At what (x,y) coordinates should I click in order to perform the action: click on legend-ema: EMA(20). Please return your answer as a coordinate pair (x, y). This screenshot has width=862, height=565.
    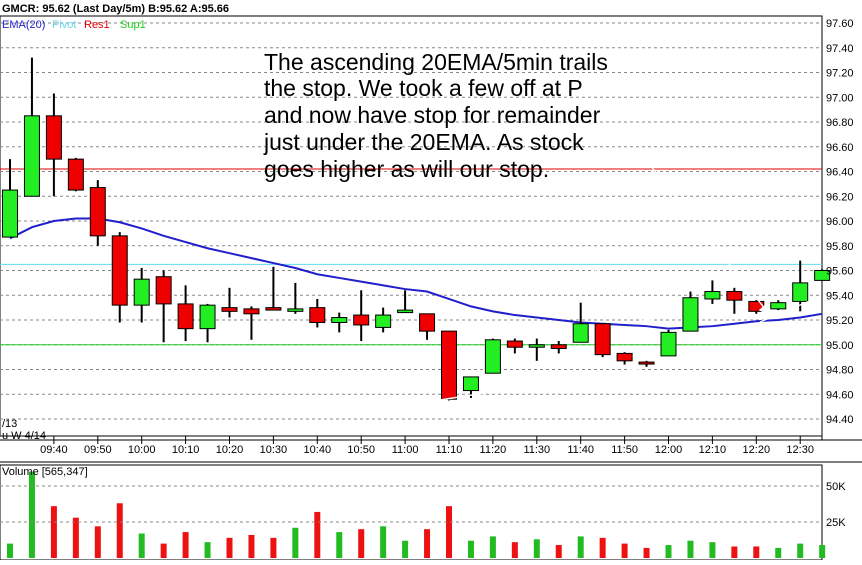
    Looking at the image, I should click on (23, 25).